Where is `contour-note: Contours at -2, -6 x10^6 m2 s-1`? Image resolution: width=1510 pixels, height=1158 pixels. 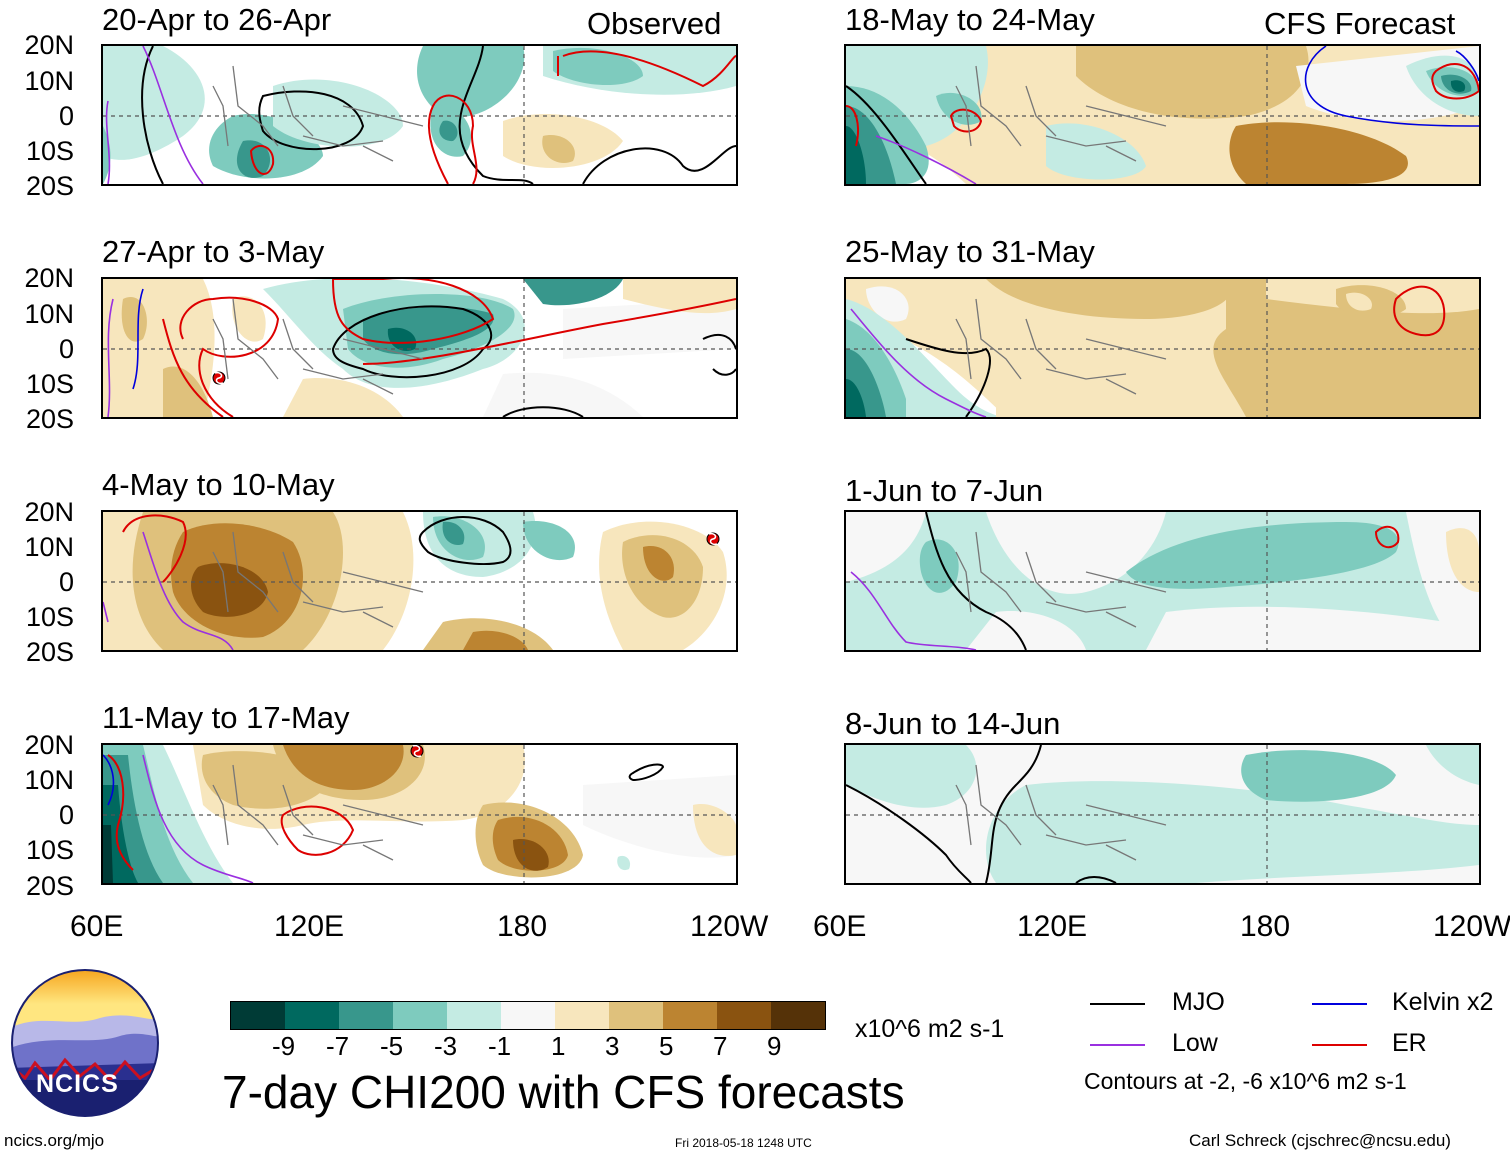 contour-note: Contours at -2, -6 x10^6 m2 s-1 is located at coordinates (1245, 1081).